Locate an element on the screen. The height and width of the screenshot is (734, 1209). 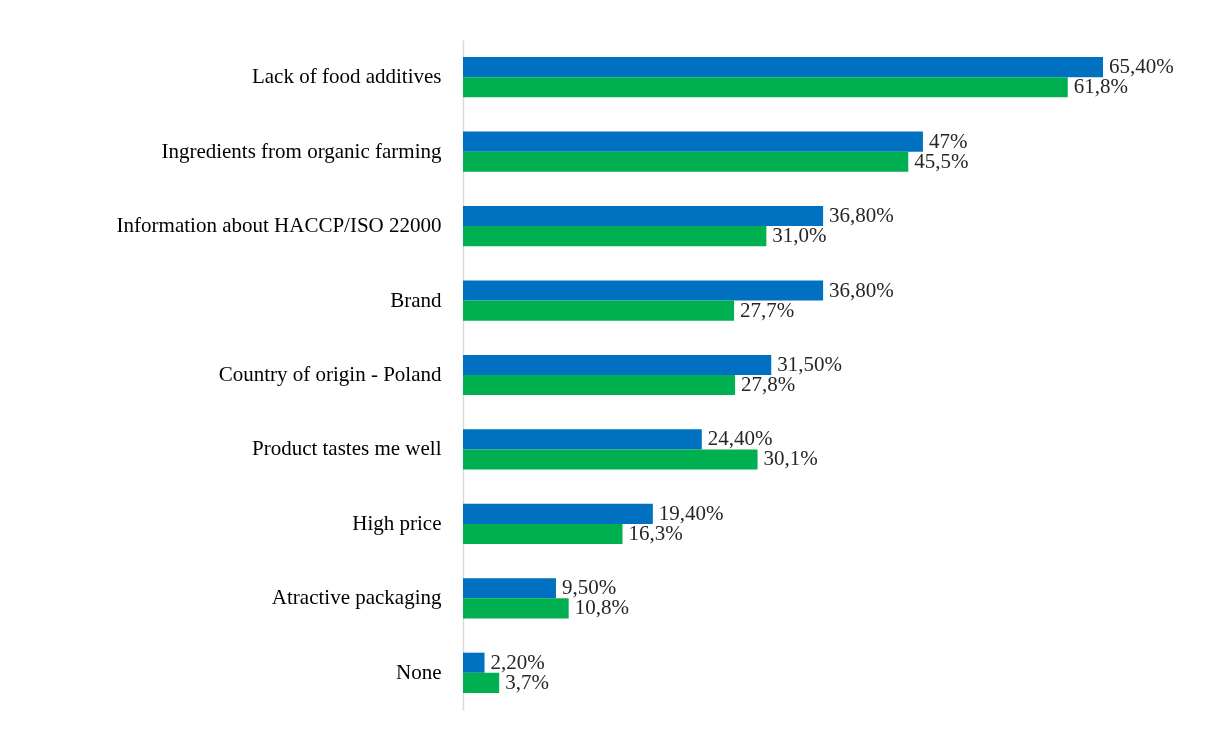
data-label: 19,40% is located at coordinates (691, 512).